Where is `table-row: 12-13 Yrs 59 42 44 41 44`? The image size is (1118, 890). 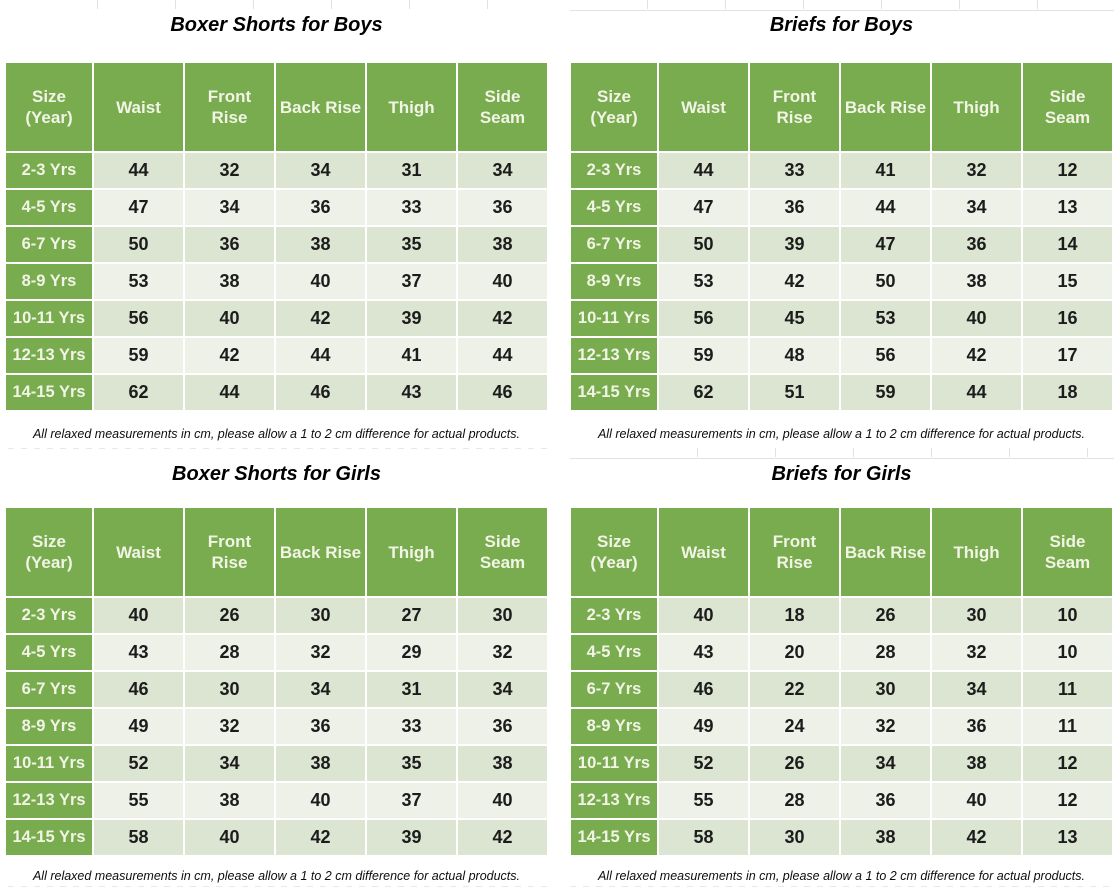
table-row: 12-13 Yrs 59 42 44 41 44 is located at coordinates (276, 355).